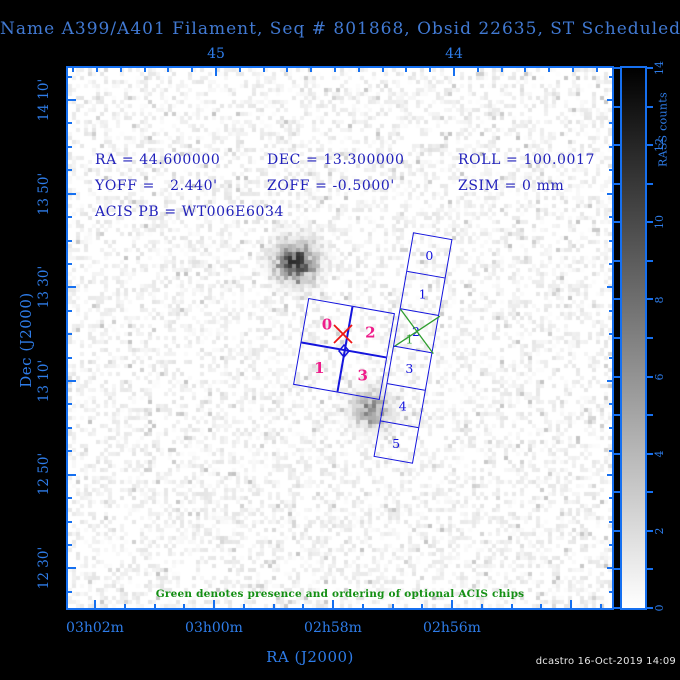  I want to click on acis-s-chip-label: 1, so click(422, 293).